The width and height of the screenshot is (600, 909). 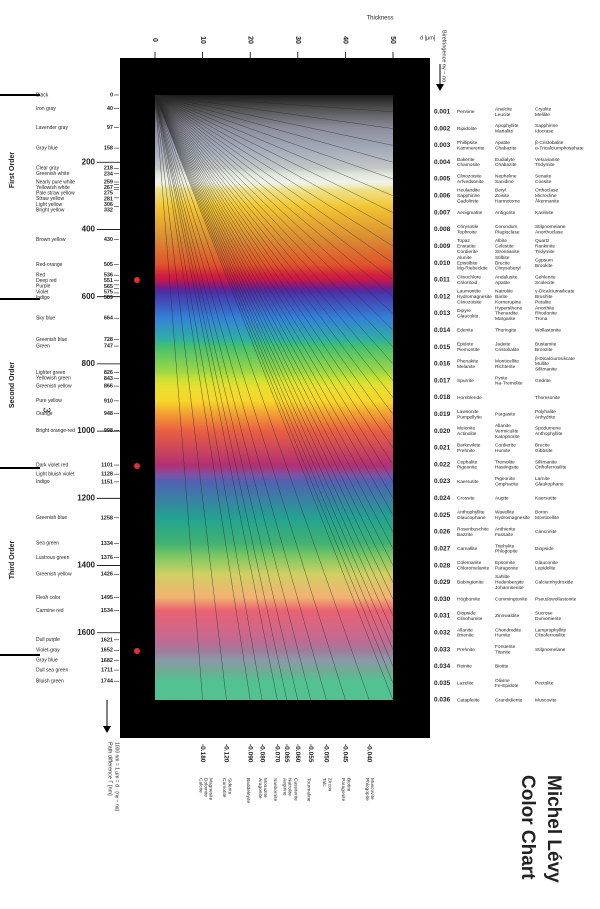 I want to click on color-name: Lavender gray, so click(x=52, y=128).